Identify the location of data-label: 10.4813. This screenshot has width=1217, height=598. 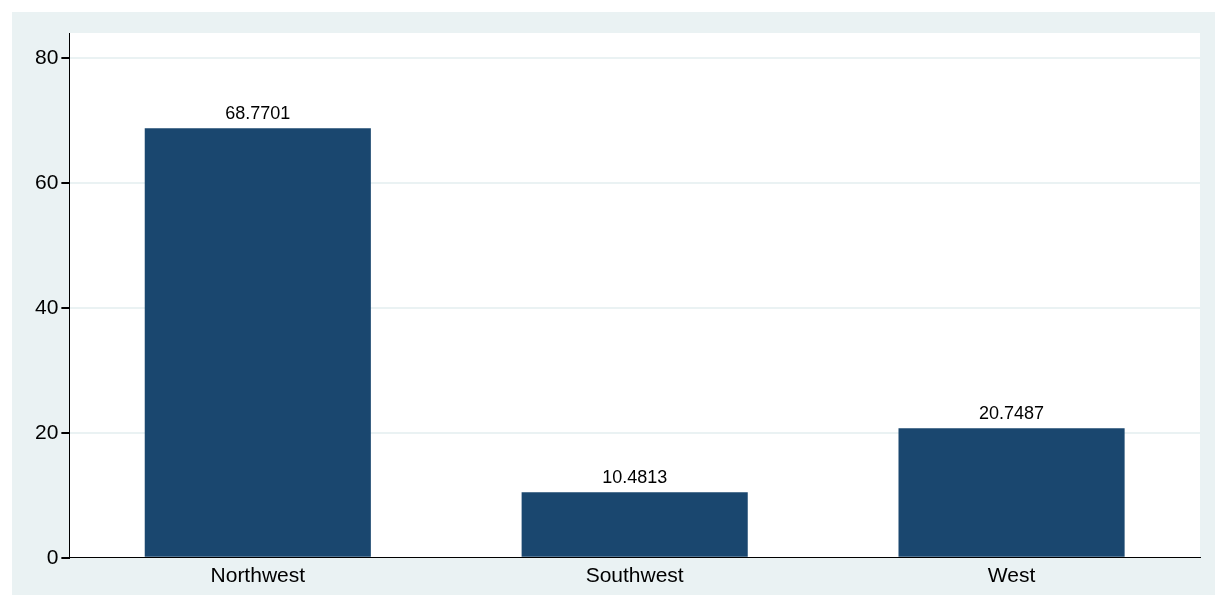
(635, 477).